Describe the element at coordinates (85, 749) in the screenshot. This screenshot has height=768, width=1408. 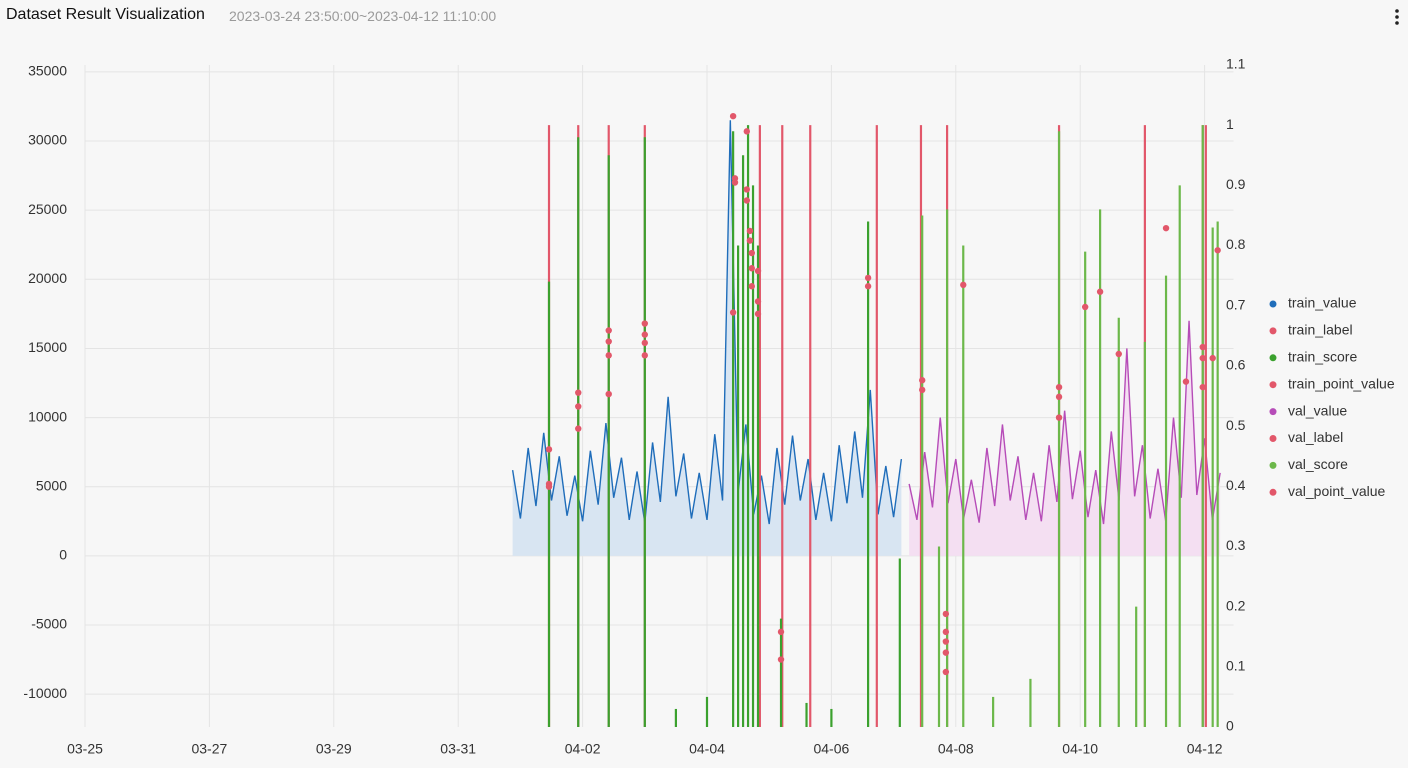
I see `x-tick-label: 03-25` at that location.